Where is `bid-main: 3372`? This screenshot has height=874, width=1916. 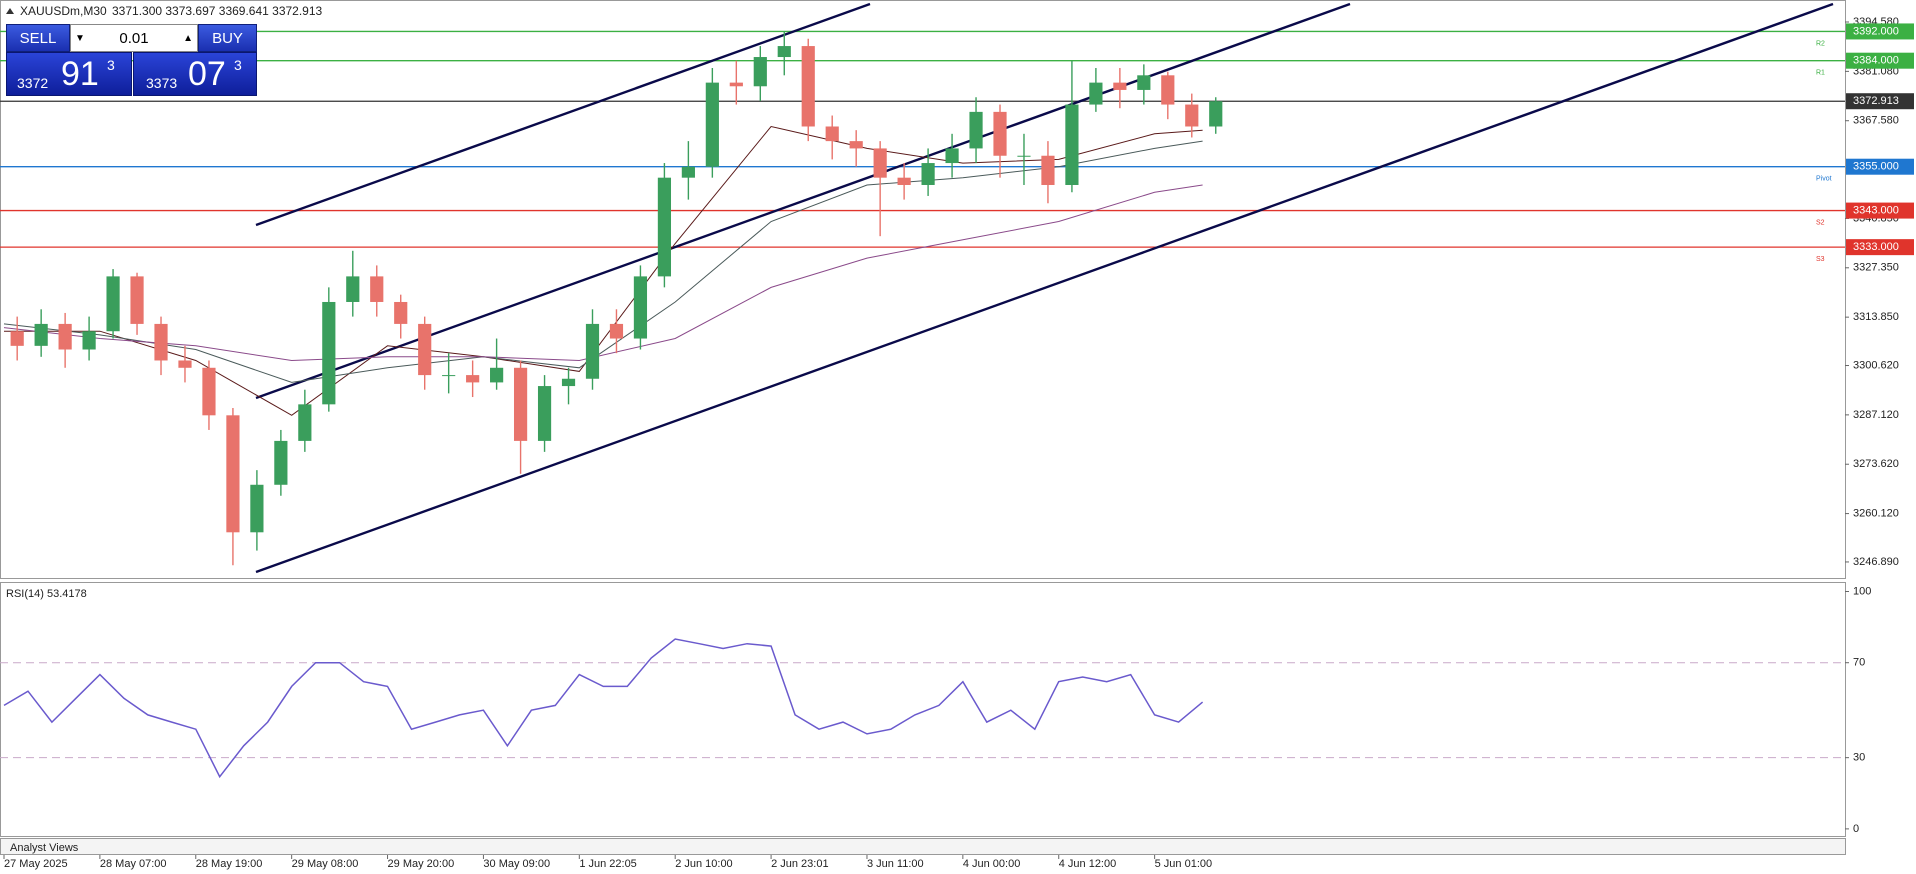
bid-main: 3372 is located at coordinates (33, 83).